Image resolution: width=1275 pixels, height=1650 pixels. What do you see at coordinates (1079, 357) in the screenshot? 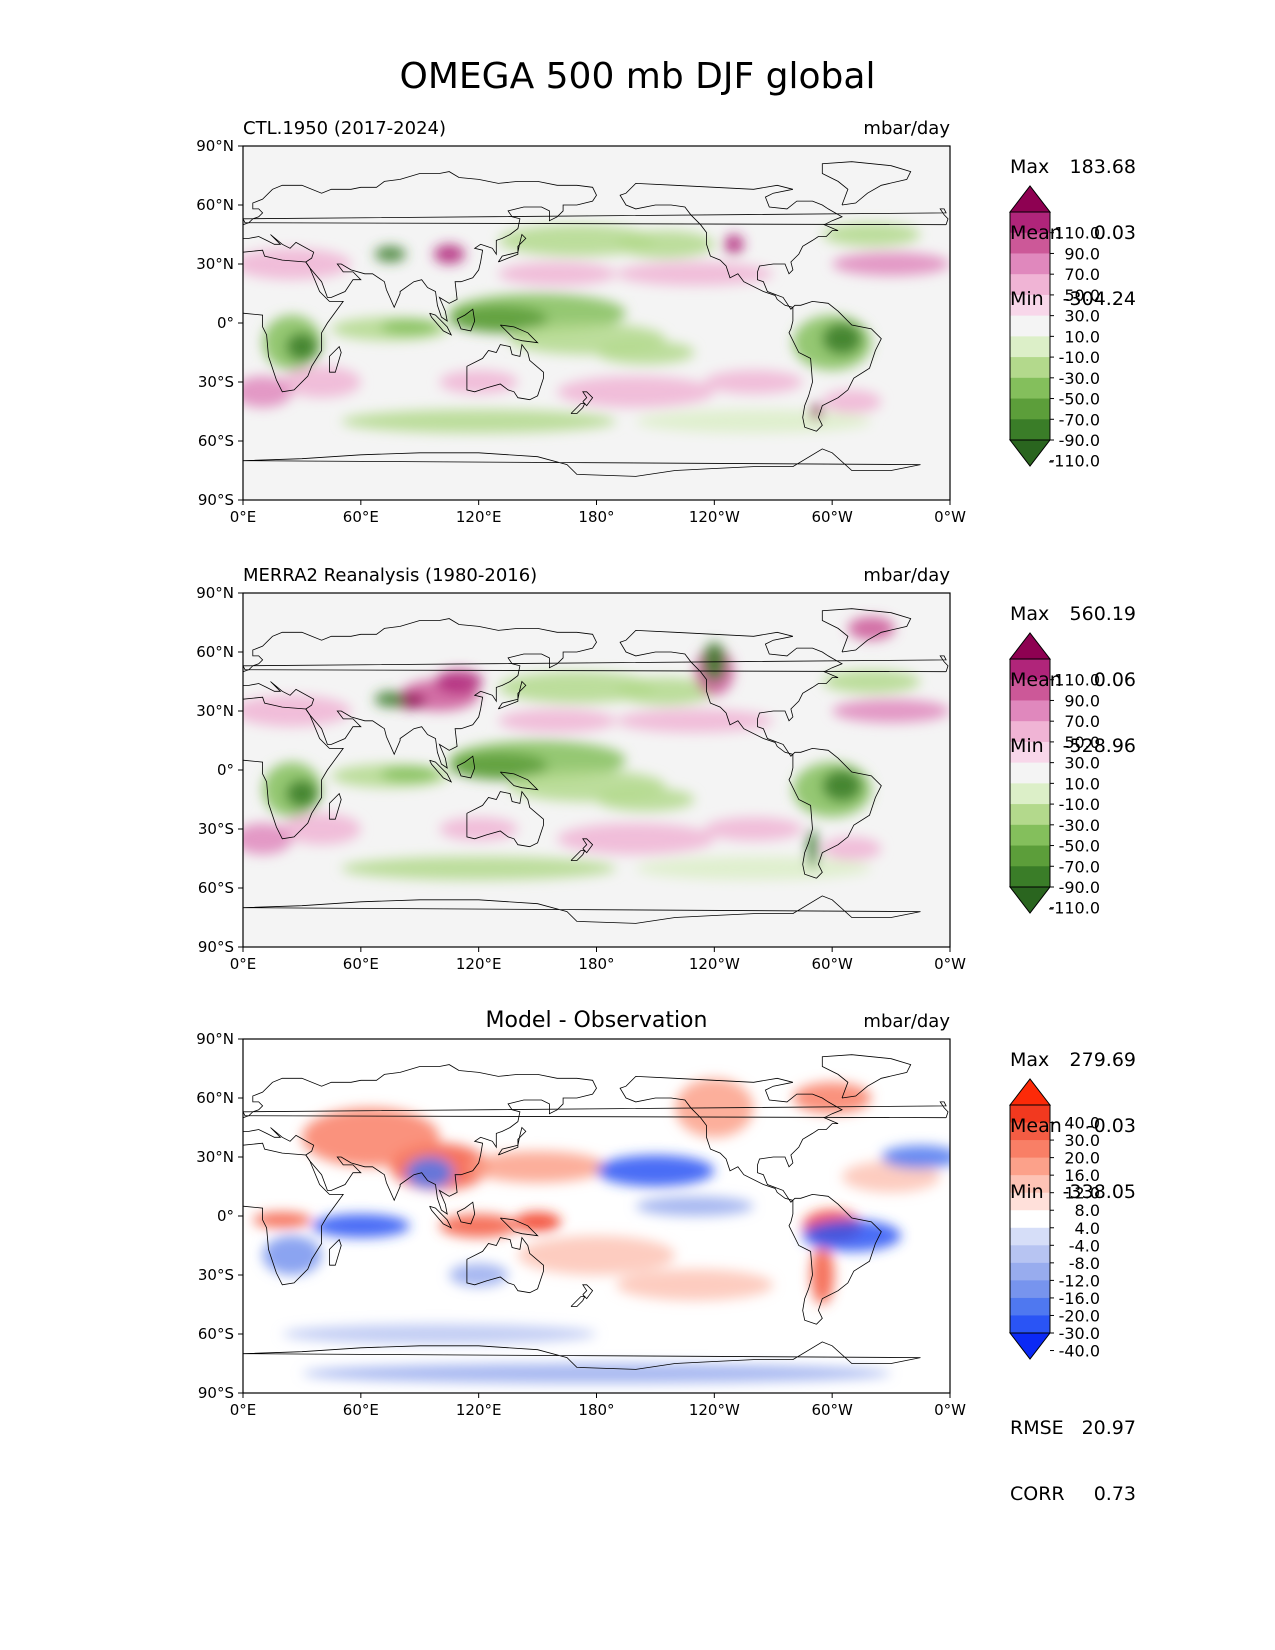
I see `colorbar-label: -10.0` at bounding box center [1079, 357].